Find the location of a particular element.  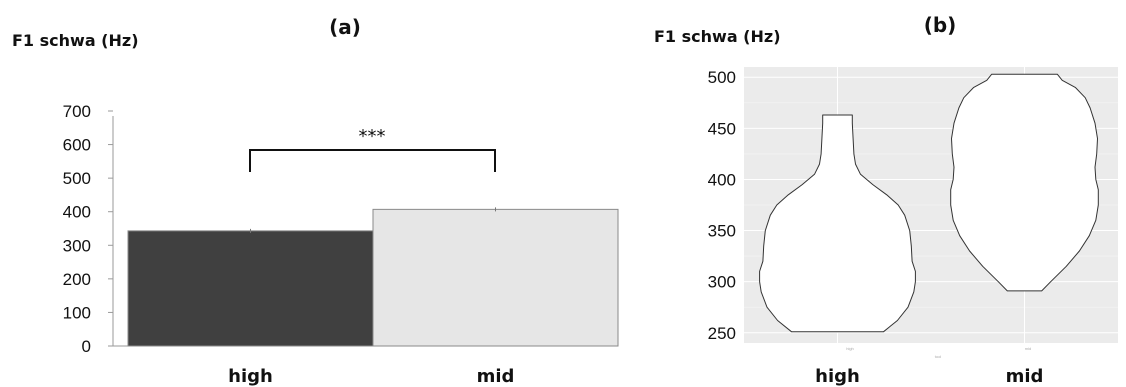

panel-b-title: (b) is located at coordinates (940, 25).